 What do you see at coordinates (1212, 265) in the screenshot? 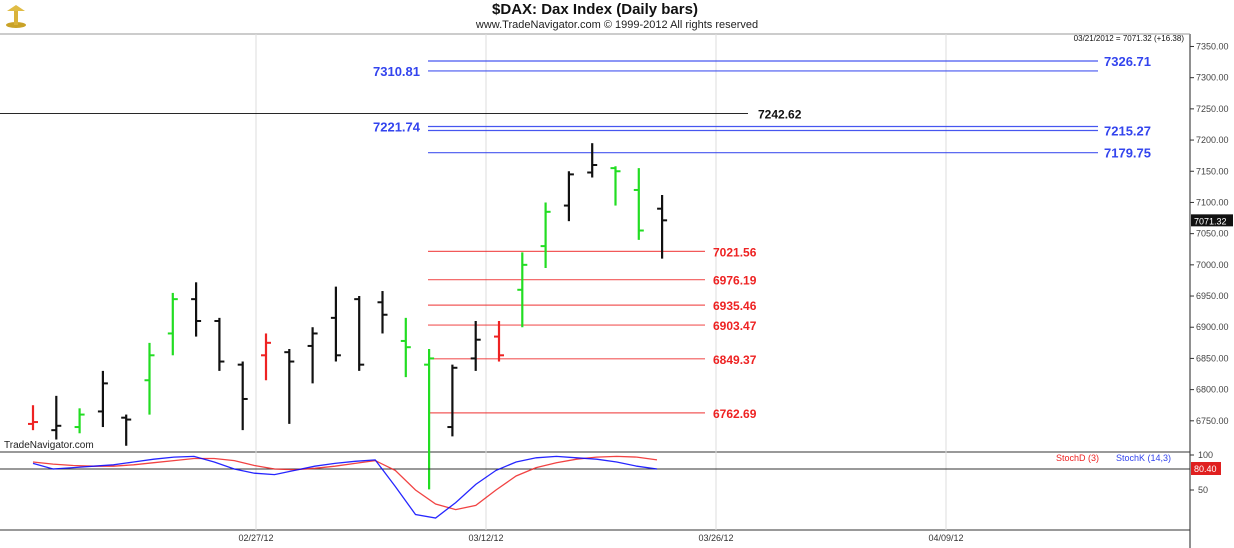
I see `y-tick-label: 7000.00` at bounding box center [1212, 265].